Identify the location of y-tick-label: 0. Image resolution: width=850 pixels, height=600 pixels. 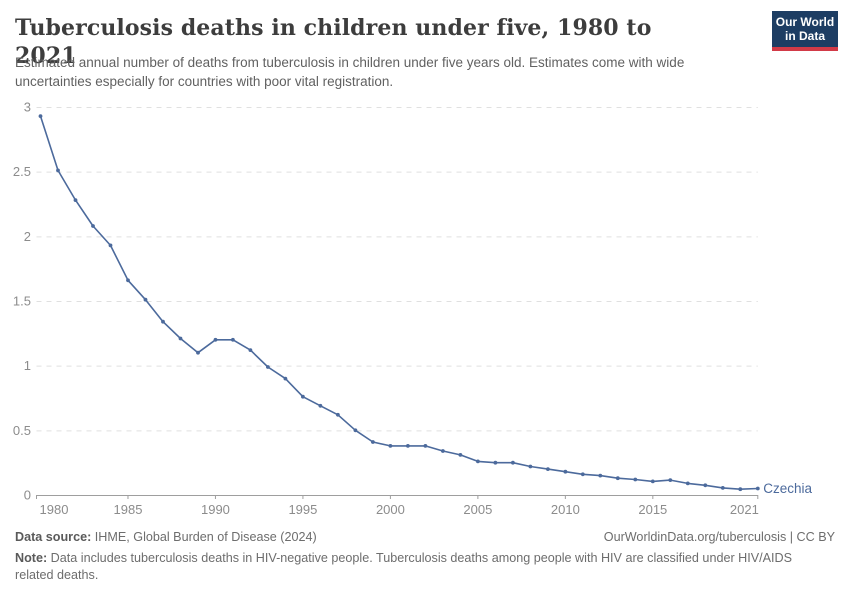
(27, 495).